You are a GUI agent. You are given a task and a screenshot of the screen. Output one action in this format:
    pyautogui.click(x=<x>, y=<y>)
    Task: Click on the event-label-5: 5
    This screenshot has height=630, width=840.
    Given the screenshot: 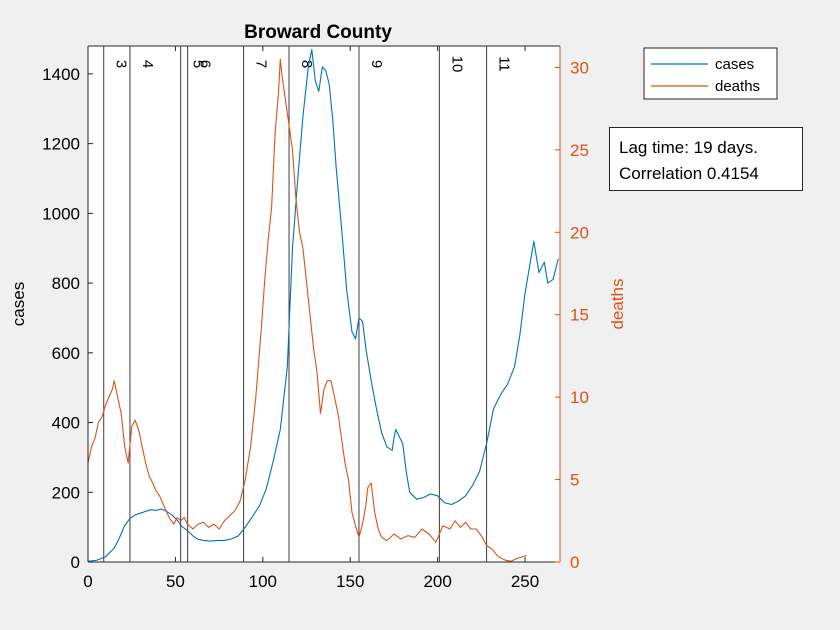 What is the action you would take?
    pyautogui.click(x=198, y=64)
    